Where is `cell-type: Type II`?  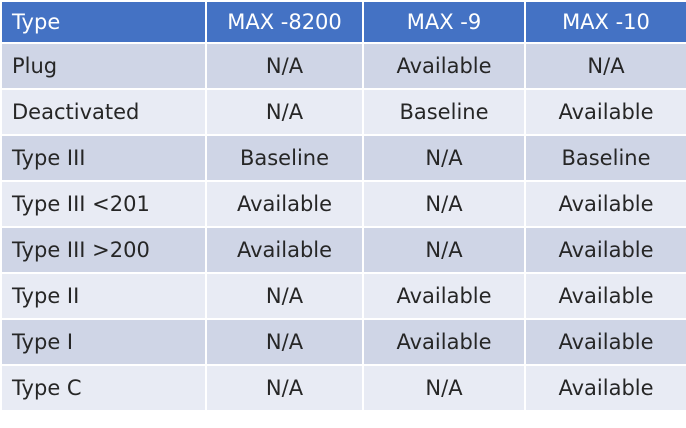
cell-type: Type II is located at coordinates (103, 296).